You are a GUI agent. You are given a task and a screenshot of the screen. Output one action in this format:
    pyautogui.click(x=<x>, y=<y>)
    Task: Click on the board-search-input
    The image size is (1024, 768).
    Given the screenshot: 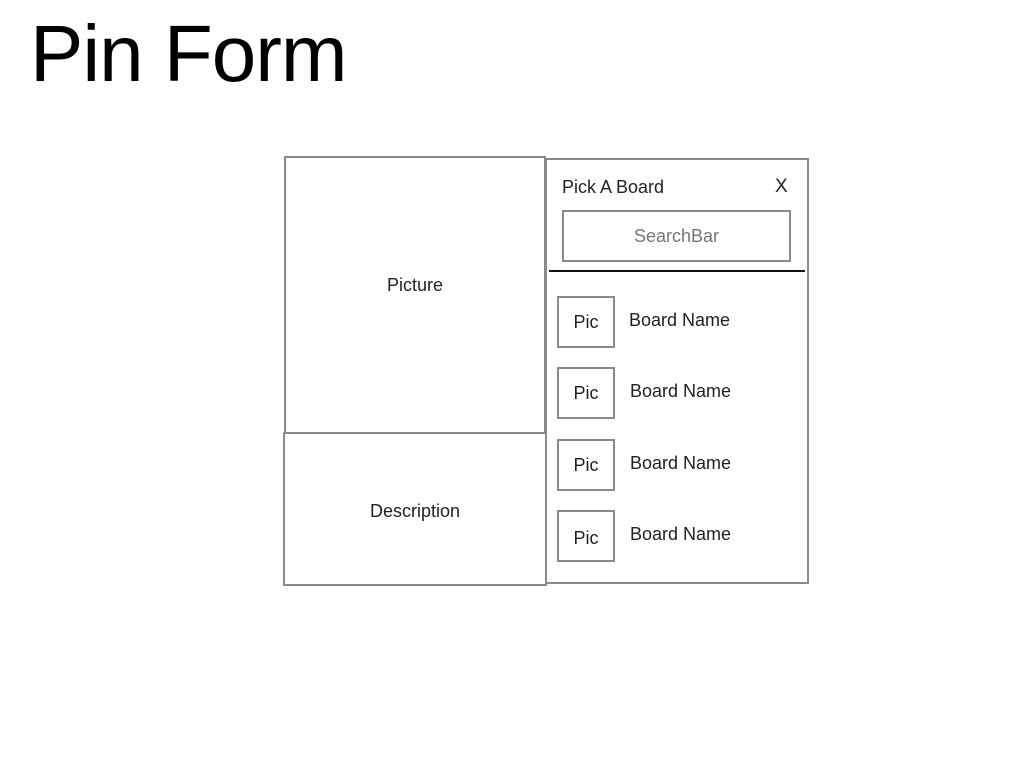 What is the action you would take?
    pyautogui.click(x=676, y=236)
    